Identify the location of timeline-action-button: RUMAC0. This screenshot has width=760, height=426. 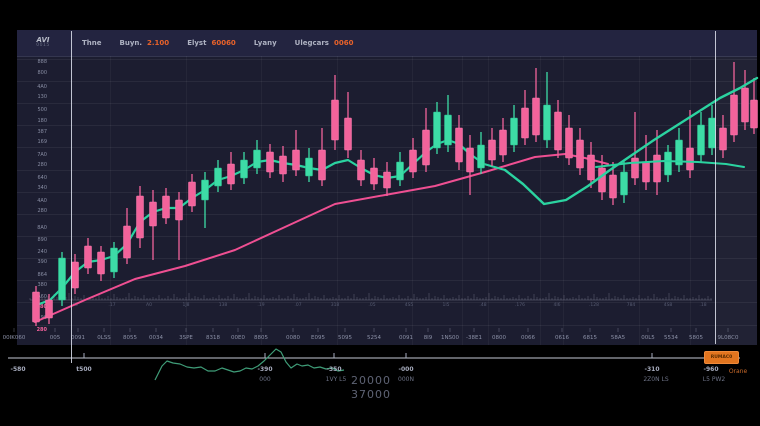
(721, 357).